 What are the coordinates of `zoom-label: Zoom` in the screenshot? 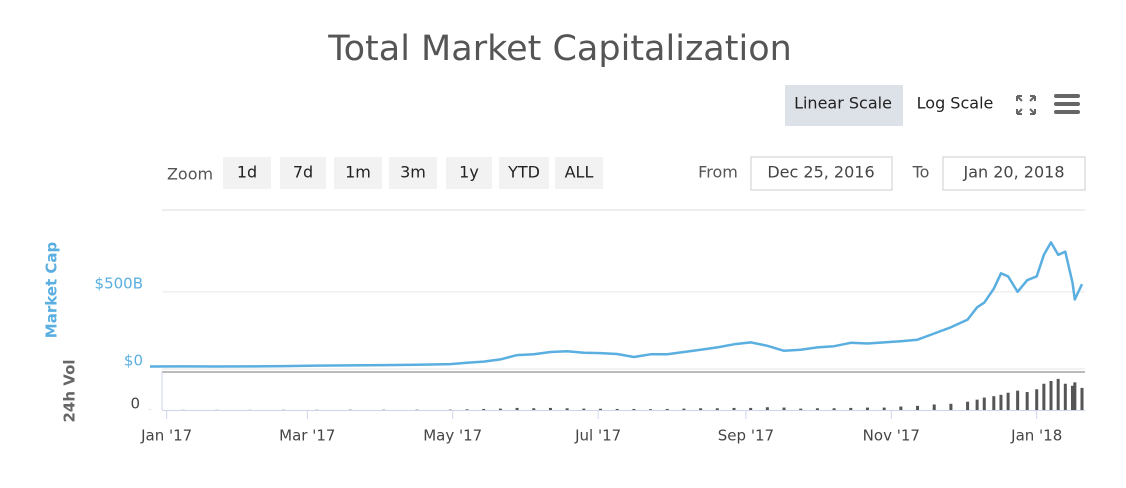 It's located at (190, 174).